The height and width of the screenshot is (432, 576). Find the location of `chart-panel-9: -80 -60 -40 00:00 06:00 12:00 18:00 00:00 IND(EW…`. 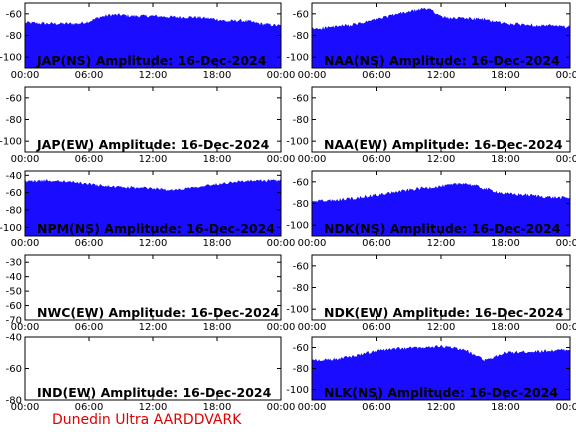

chart-panel-9: -80 -60 -40 00:00 06:00 12:00 18:00 00:00 IND(EW… is located at coordinates (151, 373).